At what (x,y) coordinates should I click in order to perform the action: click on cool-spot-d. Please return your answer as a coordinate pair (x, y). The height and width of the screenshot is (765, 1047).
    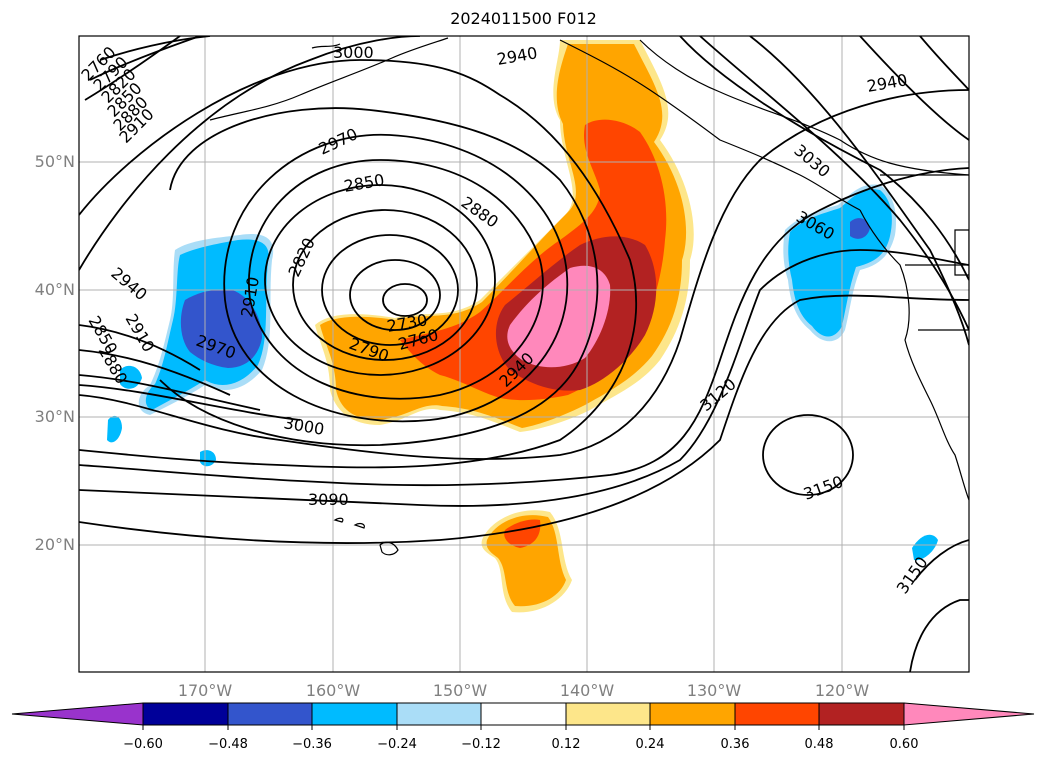
    Looking at the image, I should click on (925, 547).